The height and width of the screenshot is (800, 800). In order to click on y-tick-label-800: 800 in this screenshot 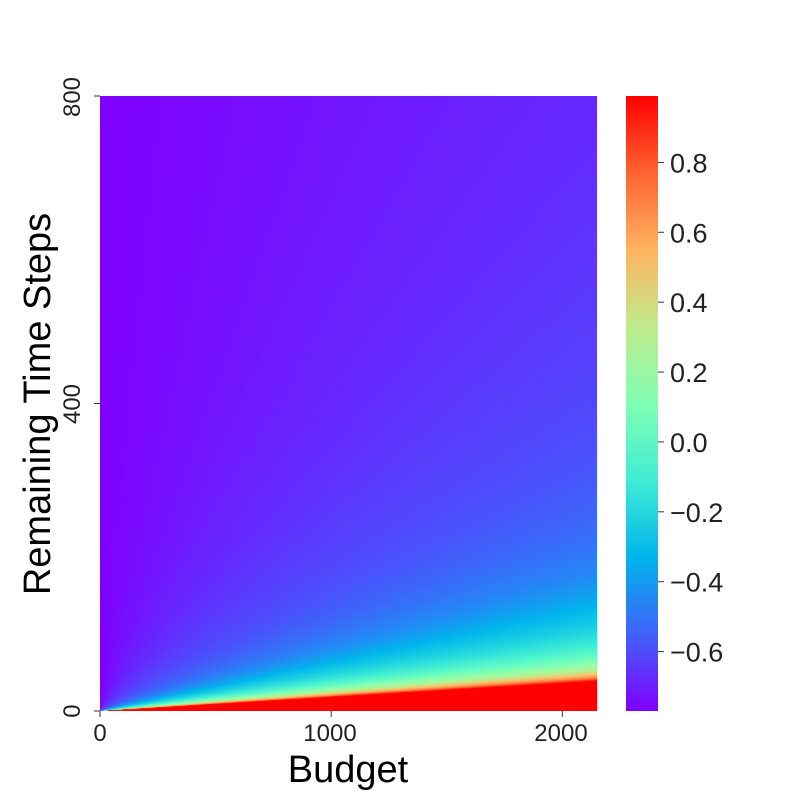, I will do `click(72, 97)`.